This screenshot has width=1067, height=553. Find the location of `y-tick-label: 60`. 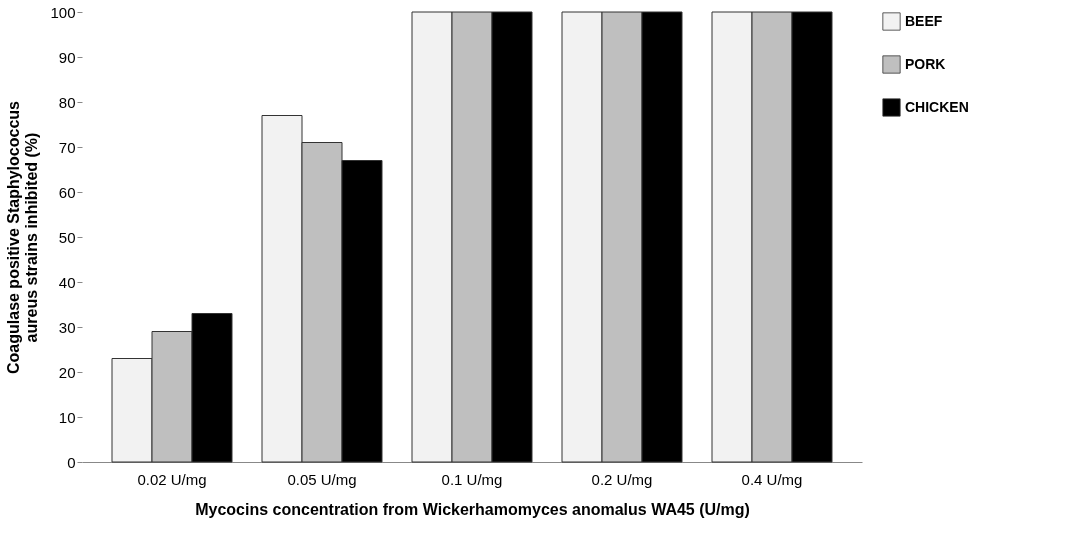

y-tick-label: 60 is located at coordinates (67, 192).